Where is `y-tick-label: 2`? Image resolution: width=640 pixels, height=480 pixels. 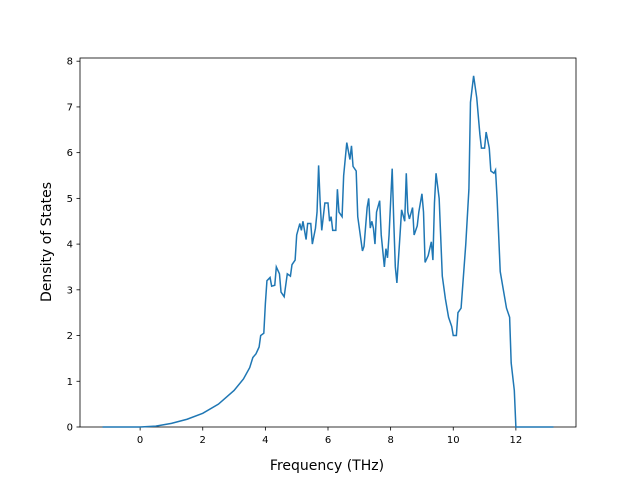 y-tick-label: 2 is located at coordinates (70, 336).